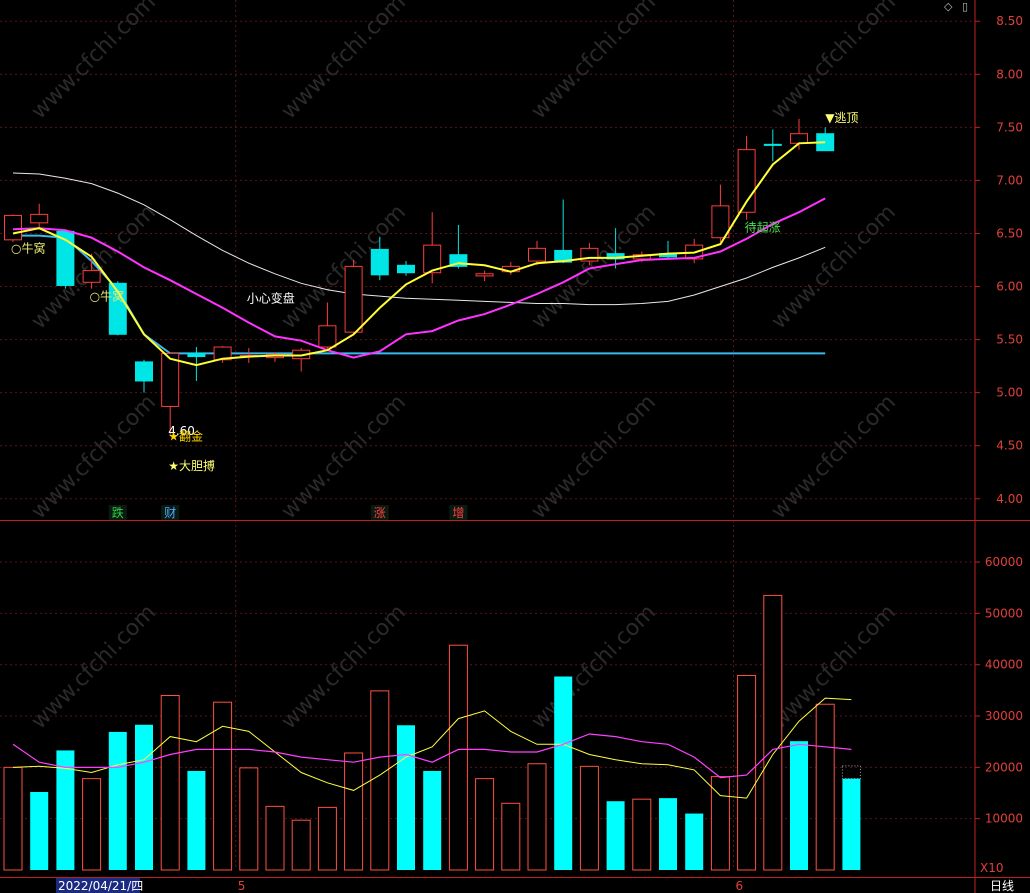 The image size is (1030, 893). What do you see at coordinates (740, 886) in the screenshot?
I see `x-tick-label: 6` at bounding box center [740, 886].